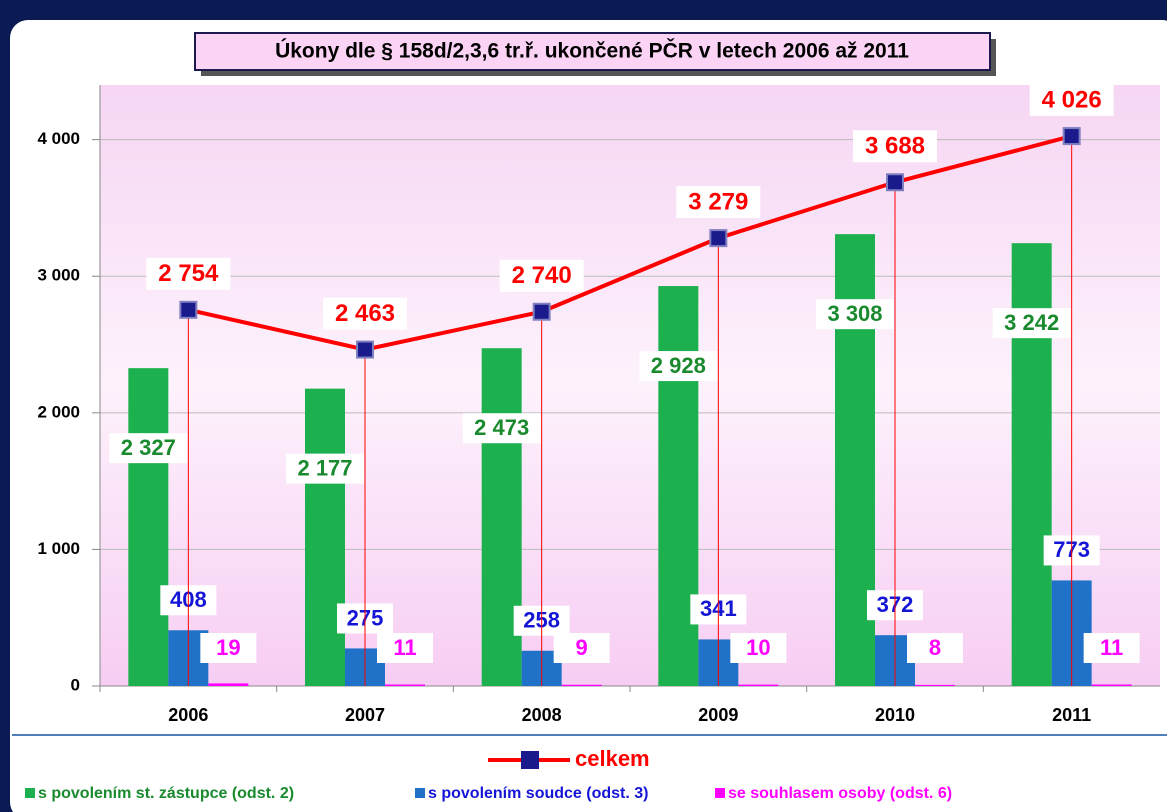 This screenshot has width=1167, height=812. What do you see at coordinates (75, 684) in the screenshot?
I see `y-tick-label: 0` at bounding box center [75, 684].